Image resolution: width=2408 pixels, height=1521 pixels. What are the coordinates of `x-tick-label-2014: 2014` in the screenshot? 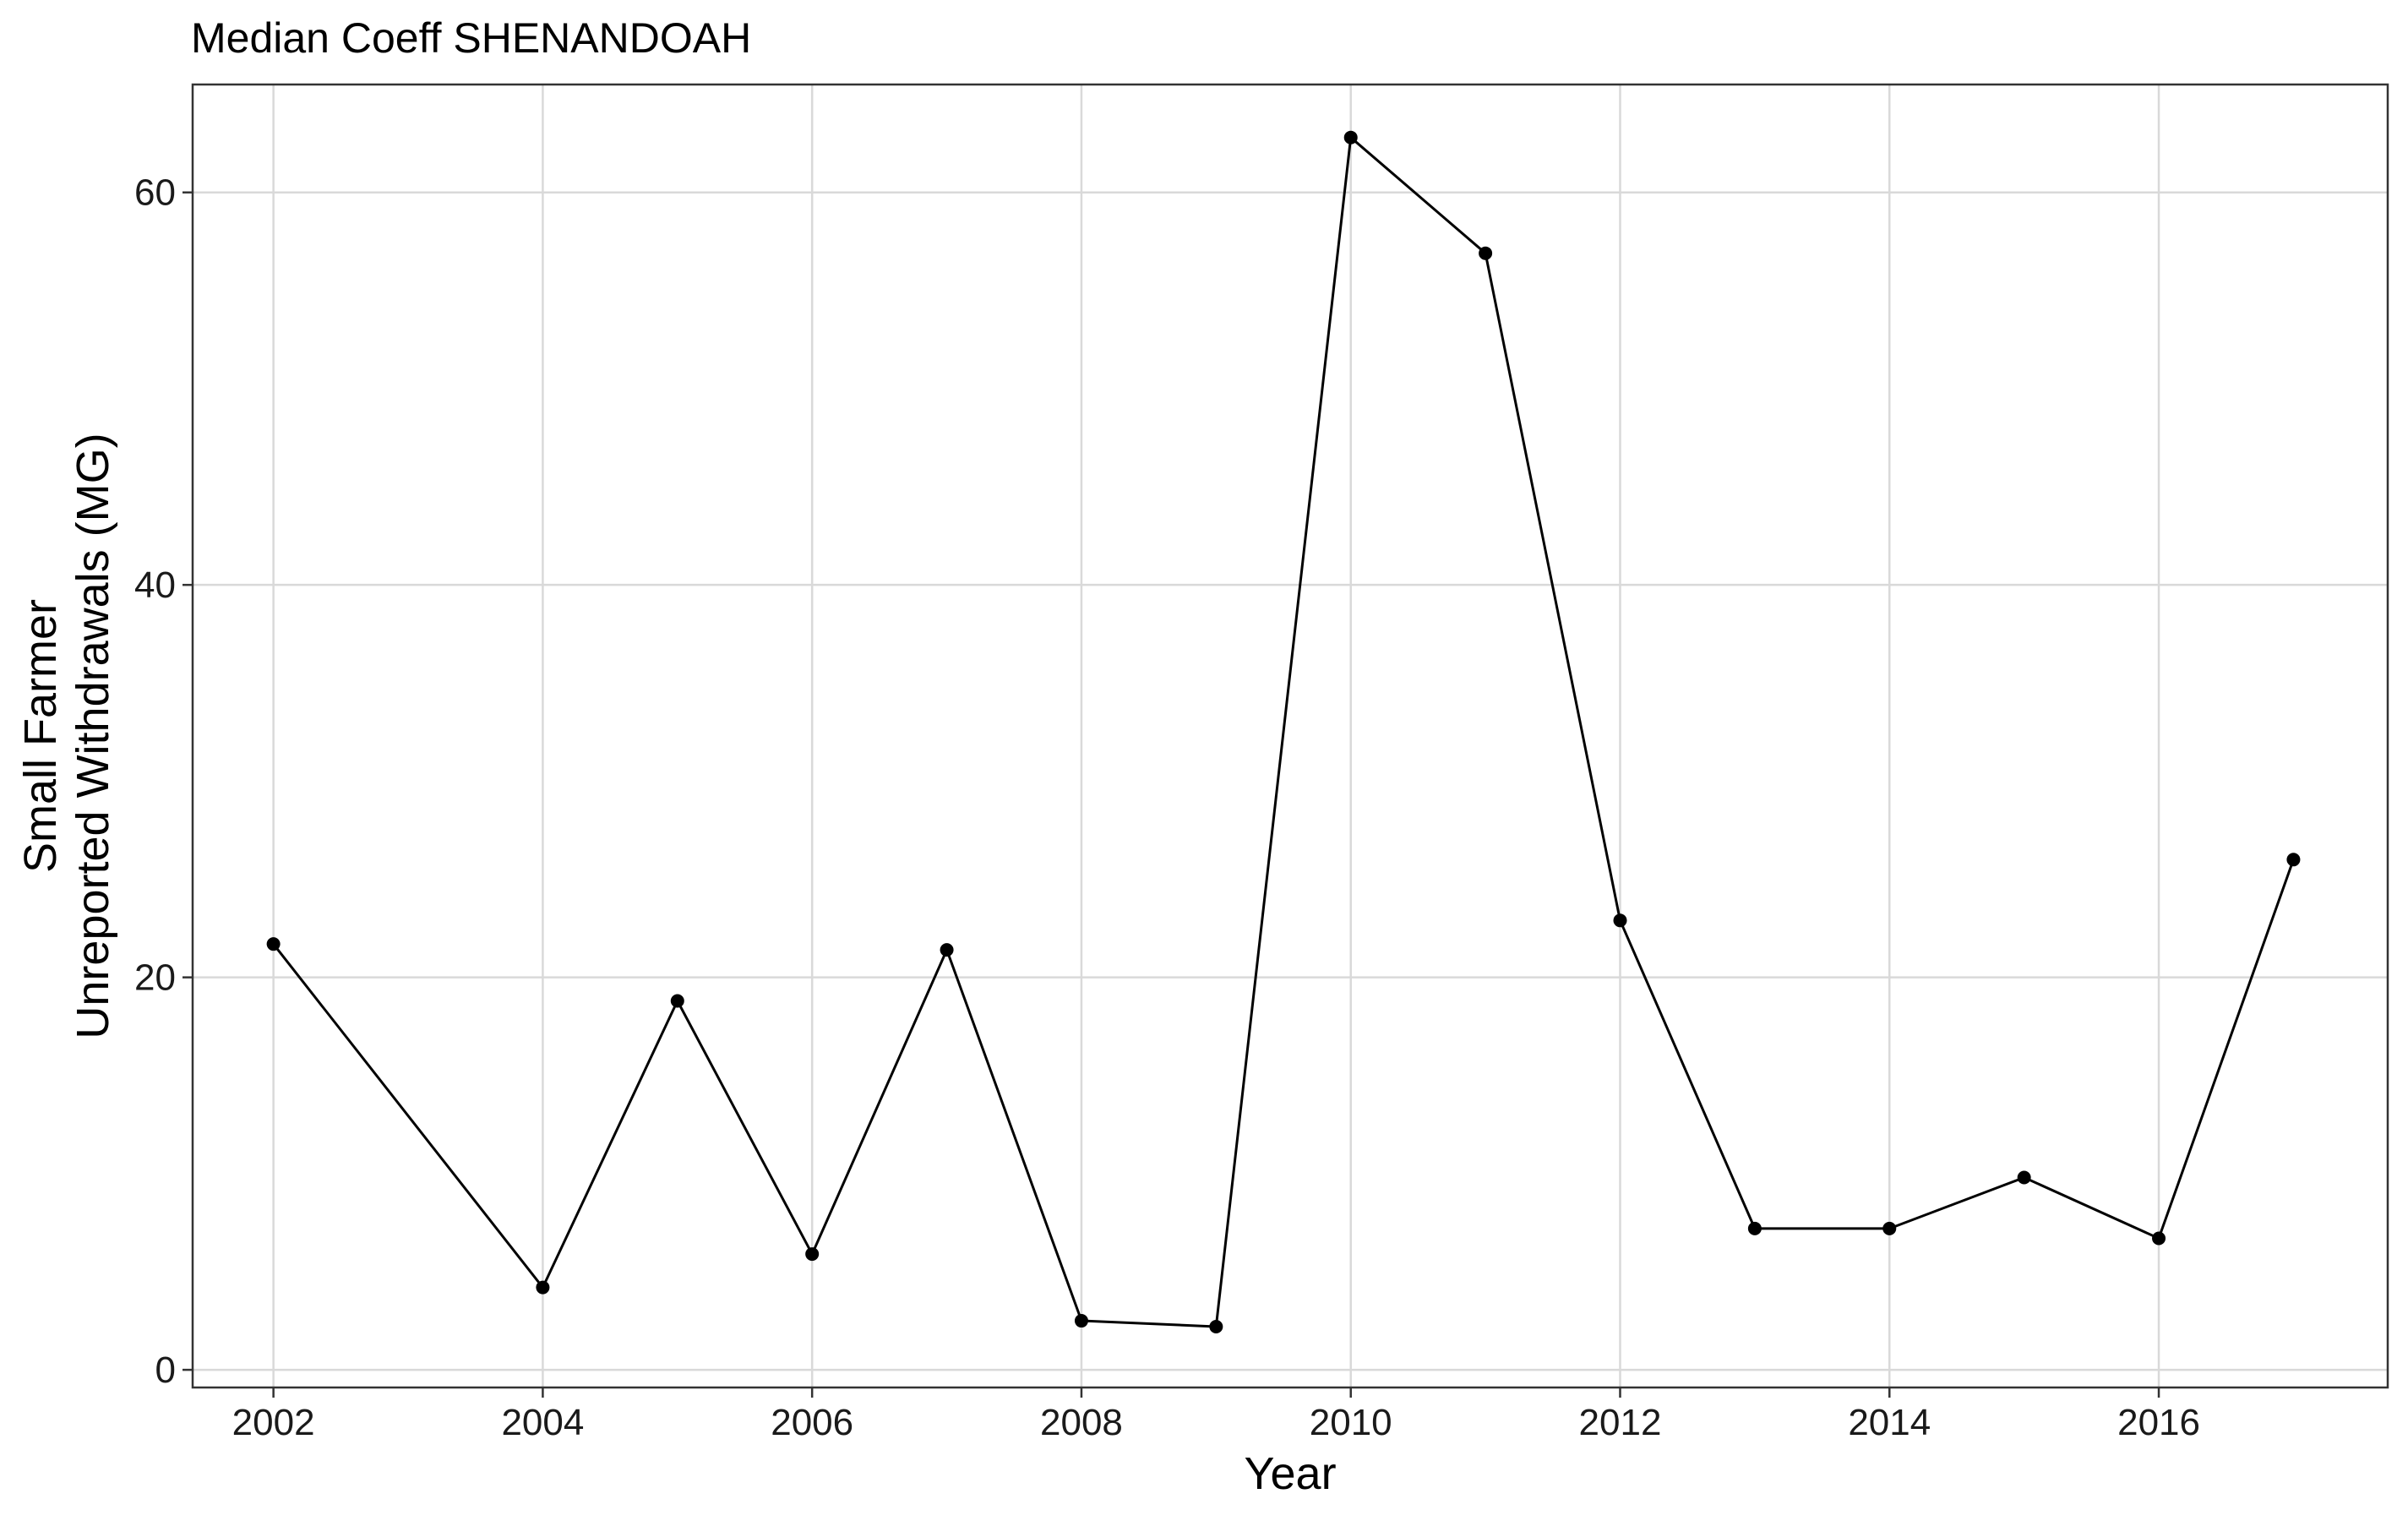 It's located at (1889, 1422).